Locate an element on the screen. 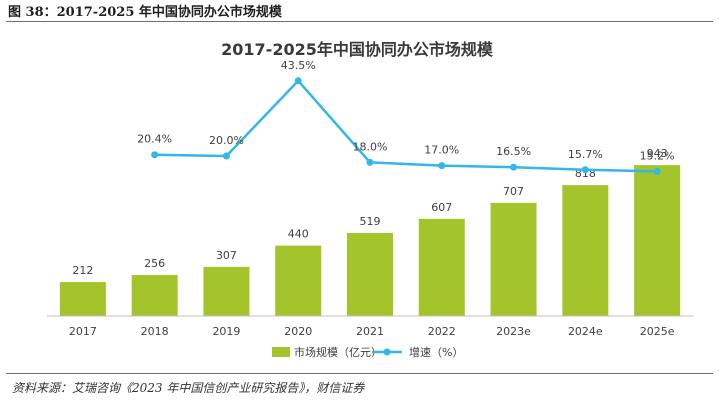  legend-line-label: 增速（%） is located at coordinates (436, 352).